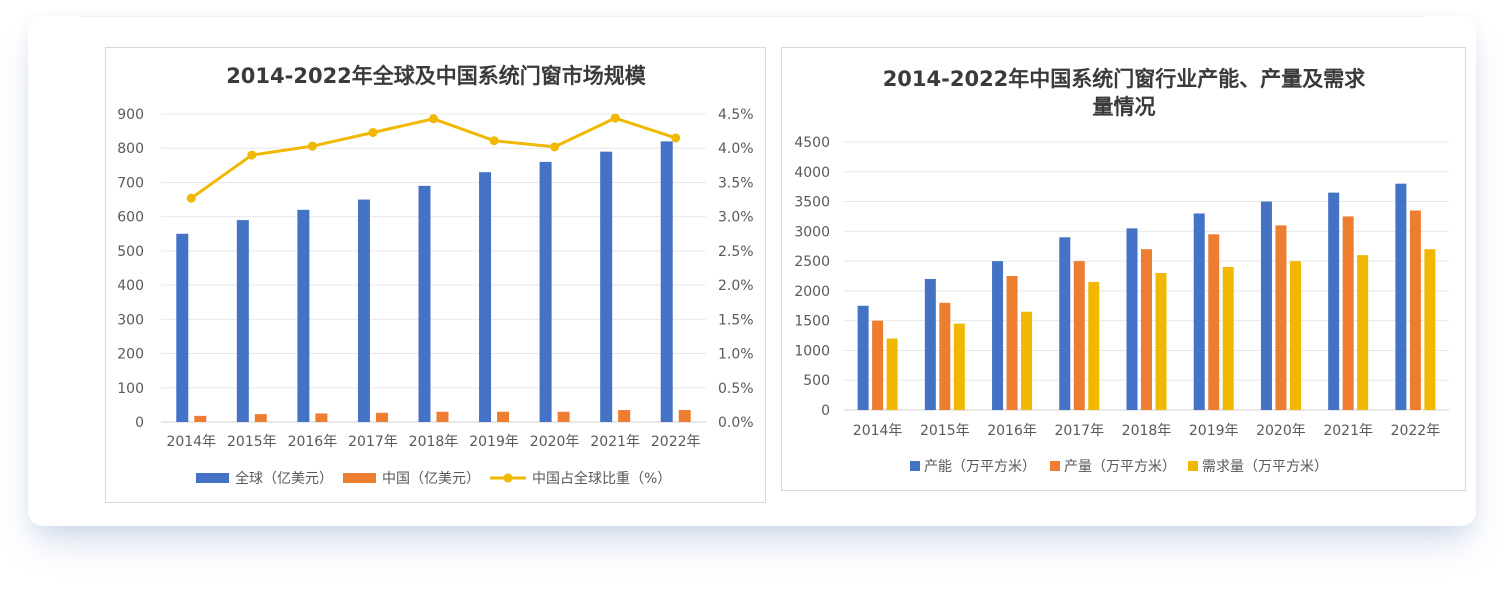 This screenshot has width=1504, height=610. What do you see at coordinates (130, 115) in the screenshot?
I see `y-tick-label: 900` at bounding box center [130, 115].